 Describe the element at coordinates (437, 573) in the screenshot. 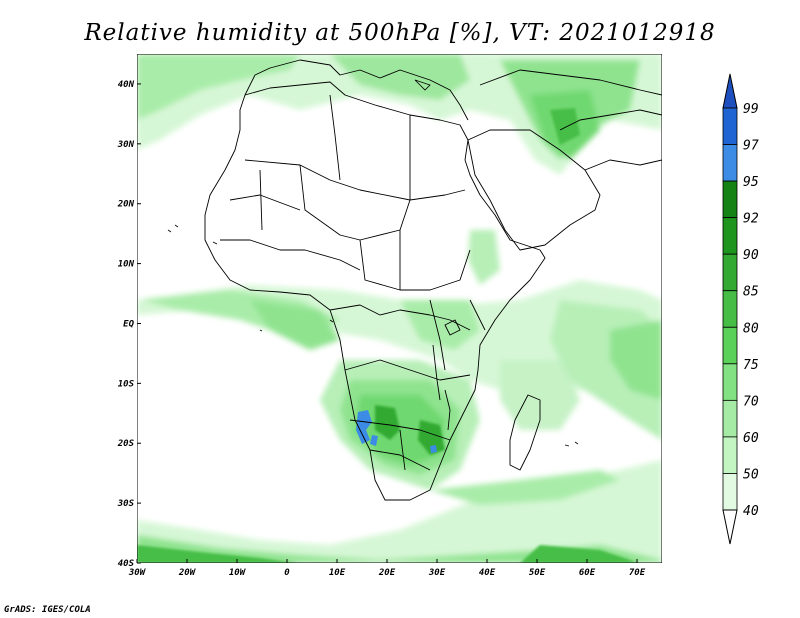

I see `longitude-tick-label: 30E` at that location.